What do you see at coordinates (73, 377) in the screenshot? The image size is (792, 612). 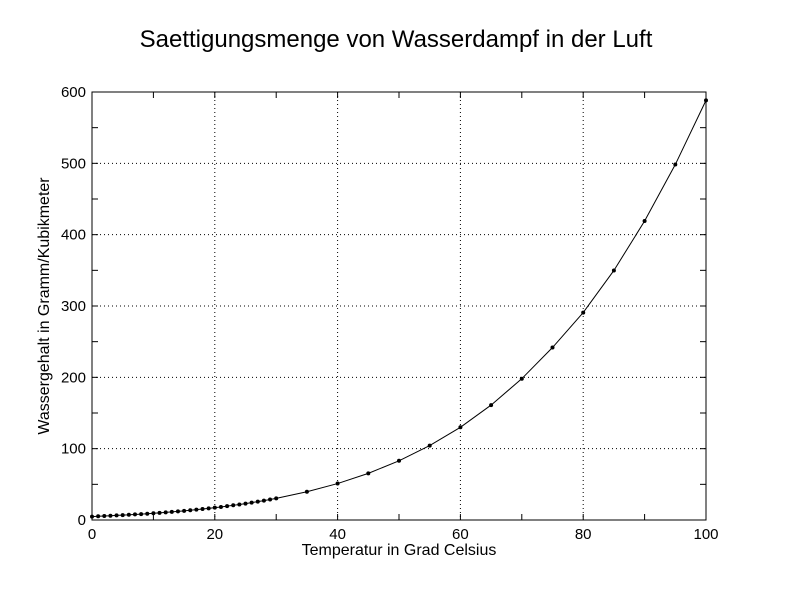 I see `y-tick-label: 200` at bounding box center [73, 377].